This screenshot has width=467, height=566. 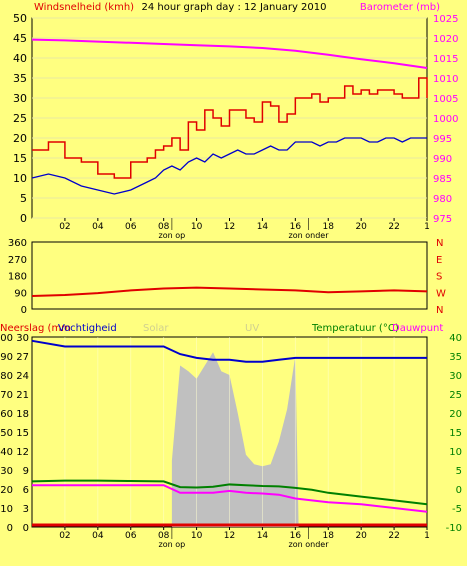 I want to click on chart-title: 24 hour graph day : 12 January 2010, so click(x=234, y=7).